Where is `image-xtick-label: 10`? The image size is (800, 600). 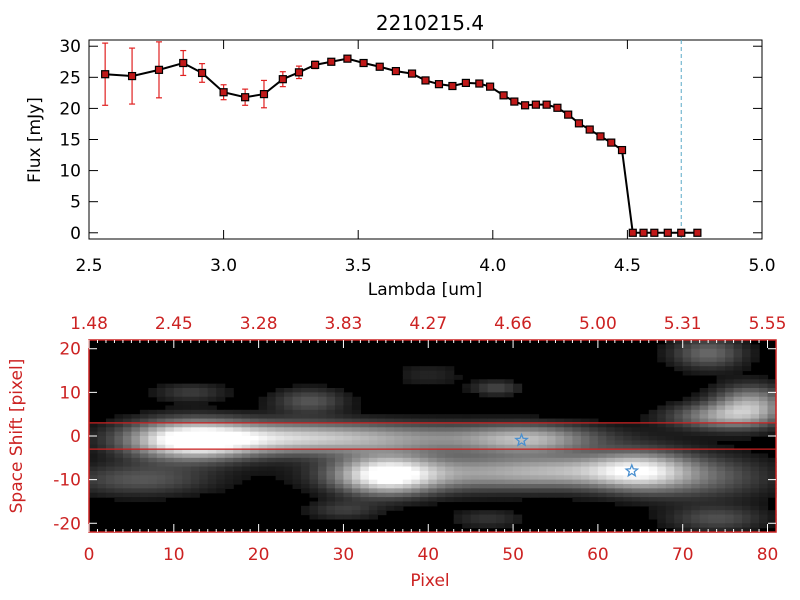
image-xtick-label: 10 is located at coordinates (174, 555).